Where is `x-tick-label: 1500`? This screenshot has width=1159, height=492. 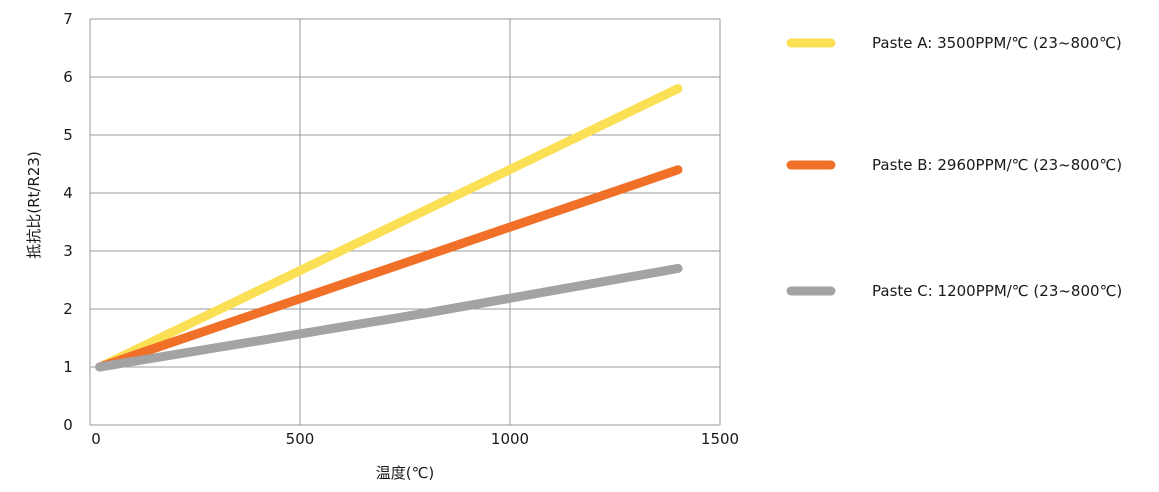
x-tick-label: 1500 is located at coordinates (720, 439).